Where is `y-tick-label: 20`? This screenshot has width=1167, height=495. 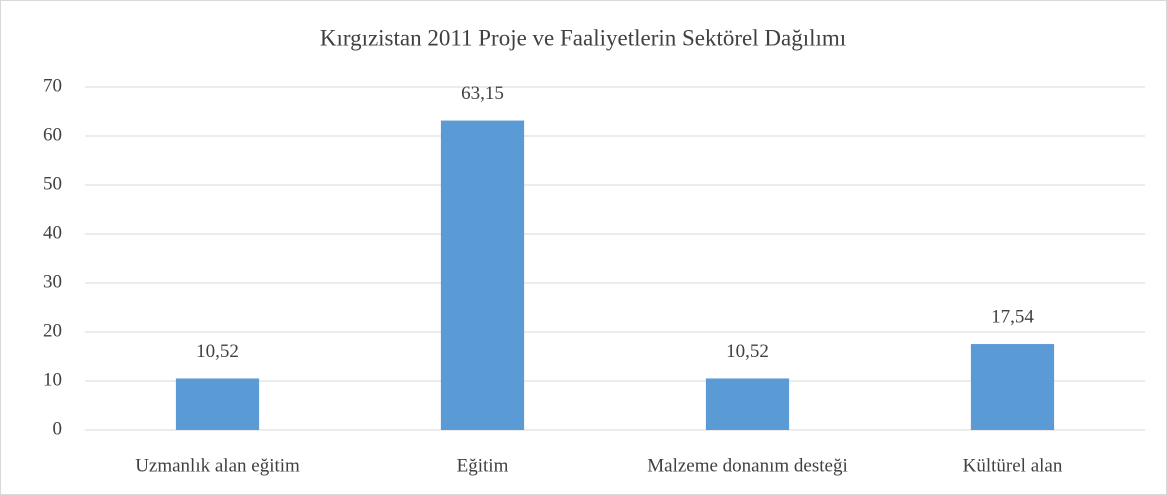
y-tick-label: 20 is located at coordinates (52, 330).